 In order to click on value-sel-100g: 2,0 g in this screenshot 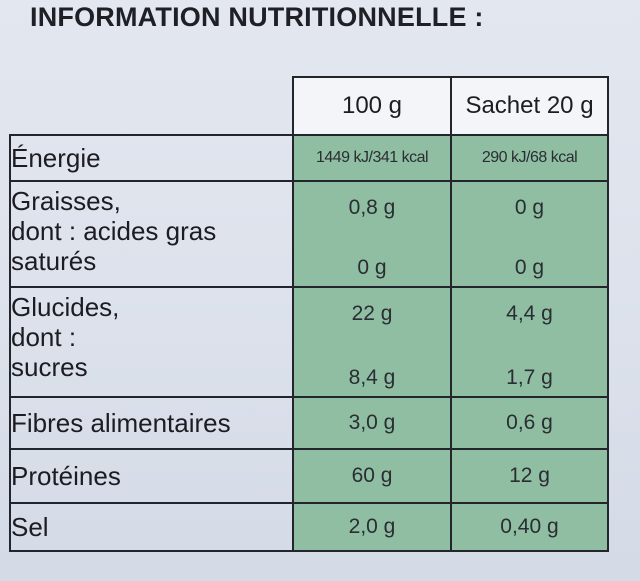, I will do `click(372, 527)`.